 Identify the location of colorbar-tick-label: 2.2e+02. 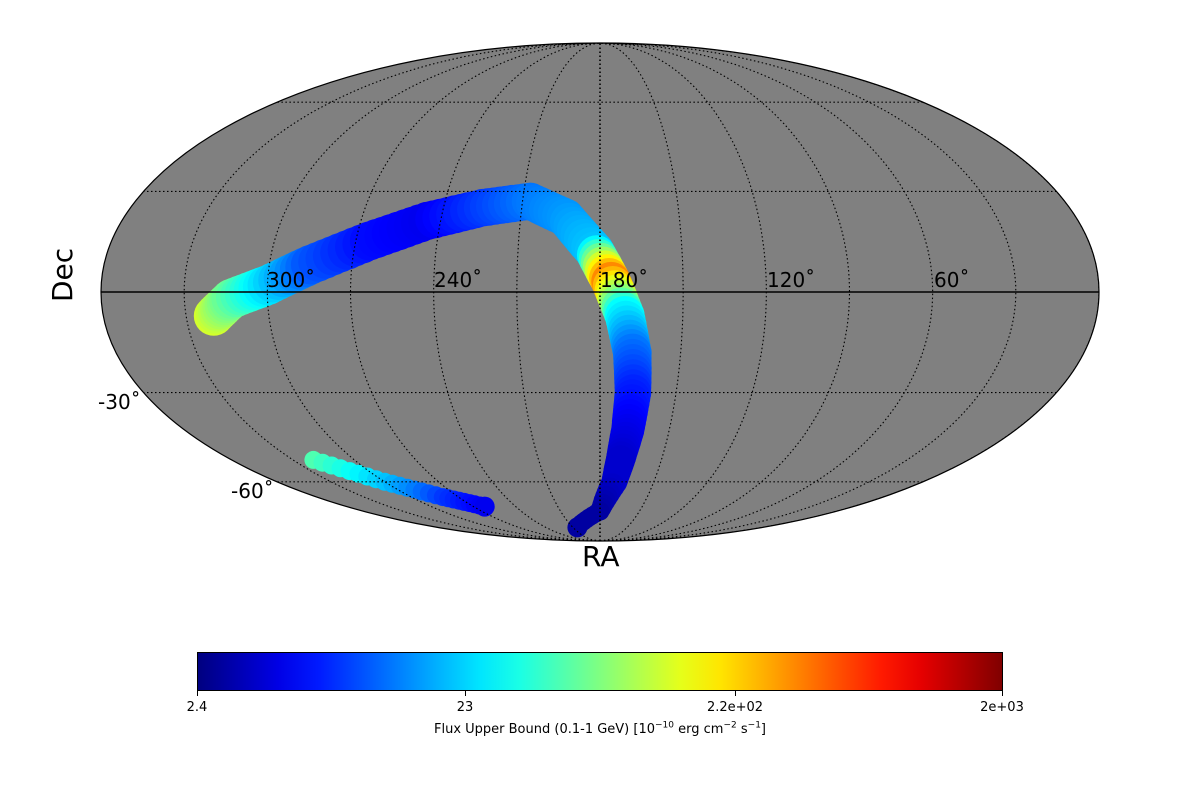
(735, 707).